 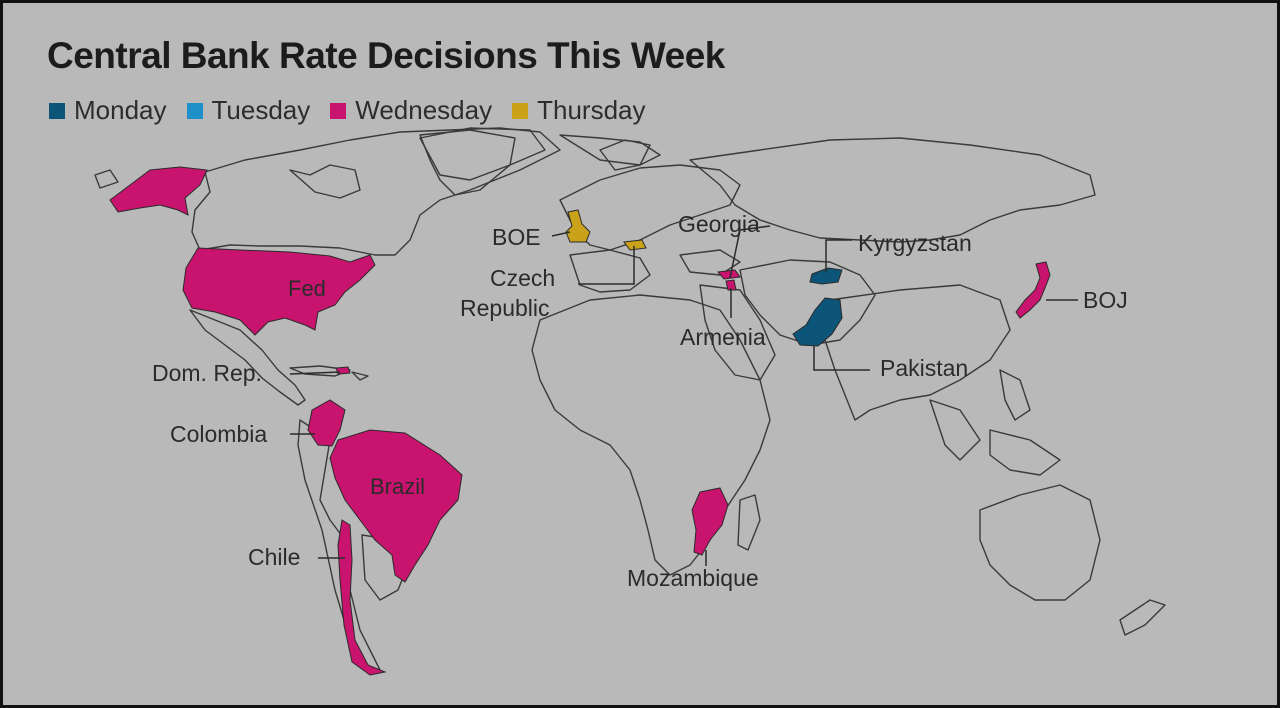 I want to click on legend-swatch-monday, so click(x=57, y=110).